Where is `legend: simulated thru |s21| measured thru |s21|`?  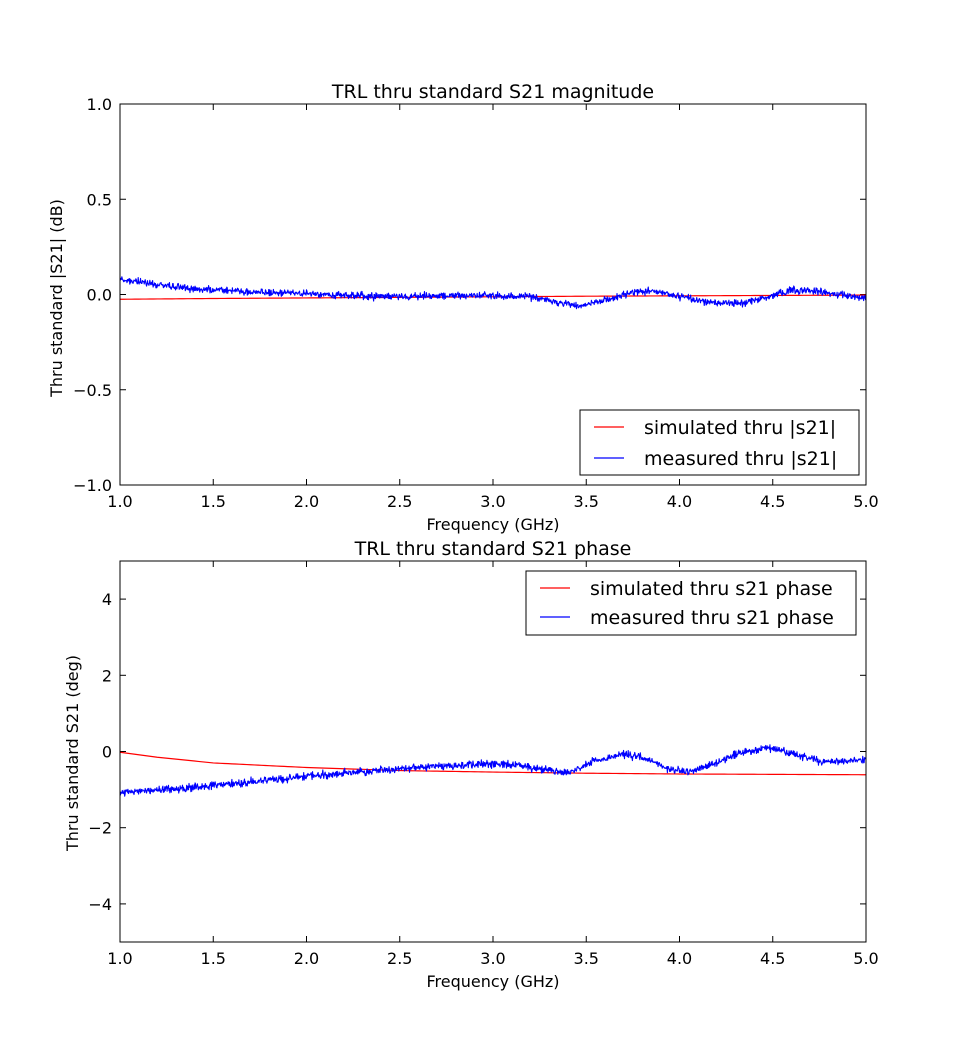 legend: simulated thru |s21| measured thru |s21| is located at coordinates (719, 442).